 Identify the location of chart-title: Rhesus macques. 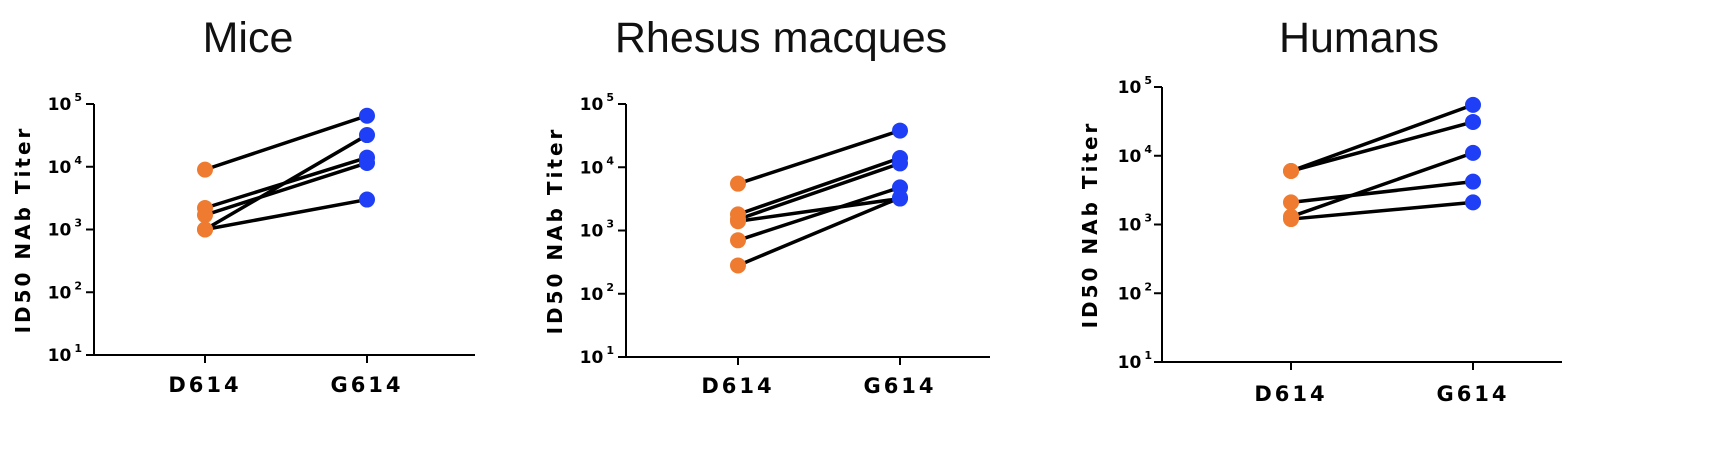
(781, 38).